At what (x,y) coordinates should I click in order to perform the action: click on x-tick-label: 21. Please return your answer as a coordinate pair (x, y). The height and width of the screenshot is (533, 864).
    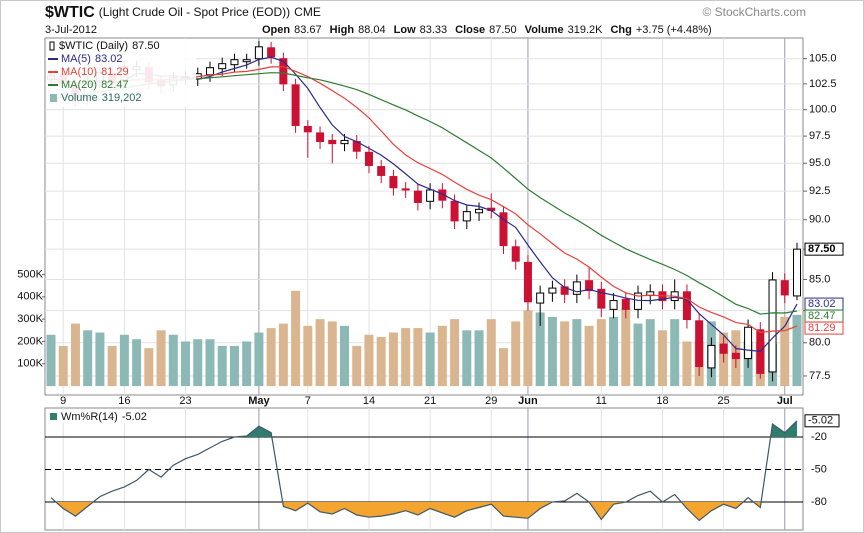
    Looking at the image, I should click on (430, 401).